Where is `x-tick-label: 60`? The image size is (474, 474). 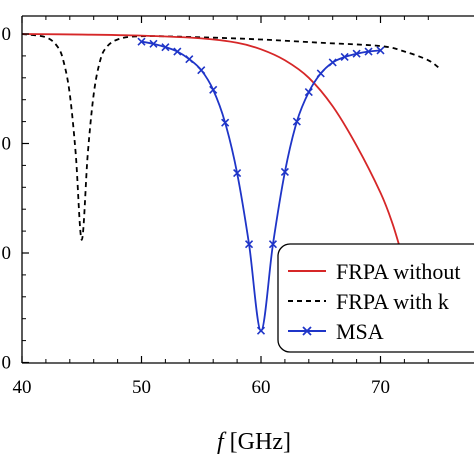
x-tick-label: 60 is located at coordinates (261, 387).